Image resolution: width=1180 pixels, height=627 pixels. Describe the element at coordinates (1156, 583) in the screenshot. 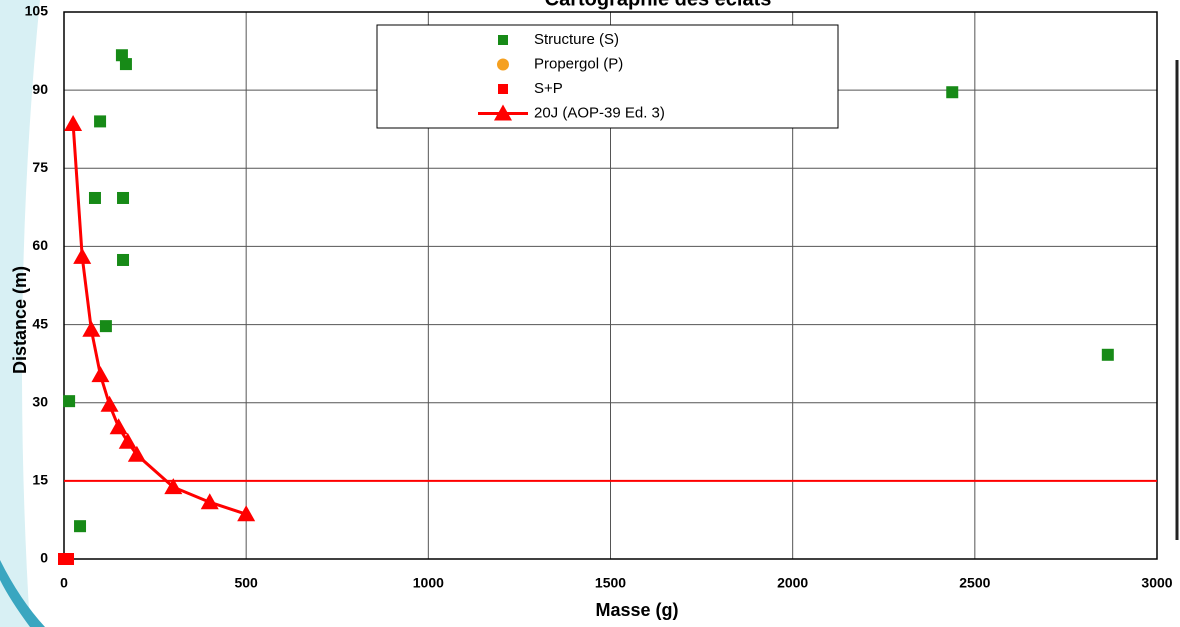

I see `x-tick-label: 3000` at that location.